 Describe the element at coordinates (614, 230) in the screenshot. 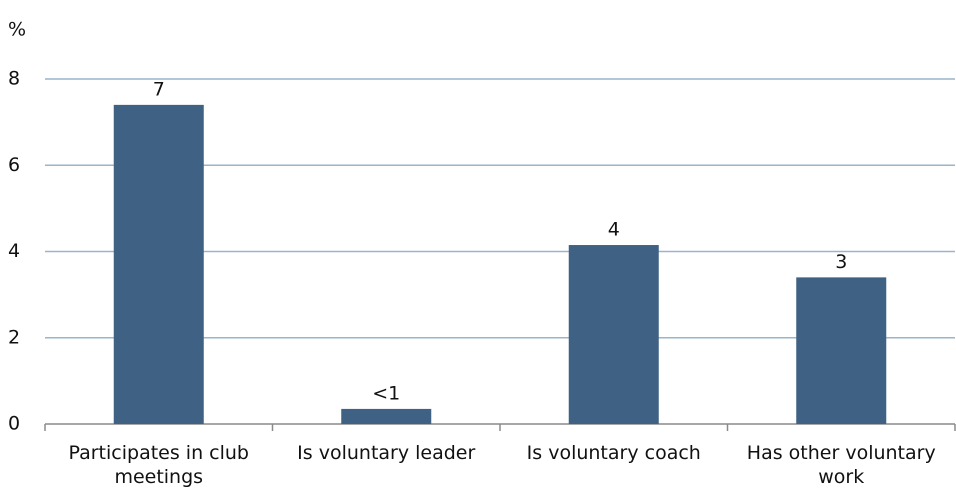

I see `value-label: 4` at that location.